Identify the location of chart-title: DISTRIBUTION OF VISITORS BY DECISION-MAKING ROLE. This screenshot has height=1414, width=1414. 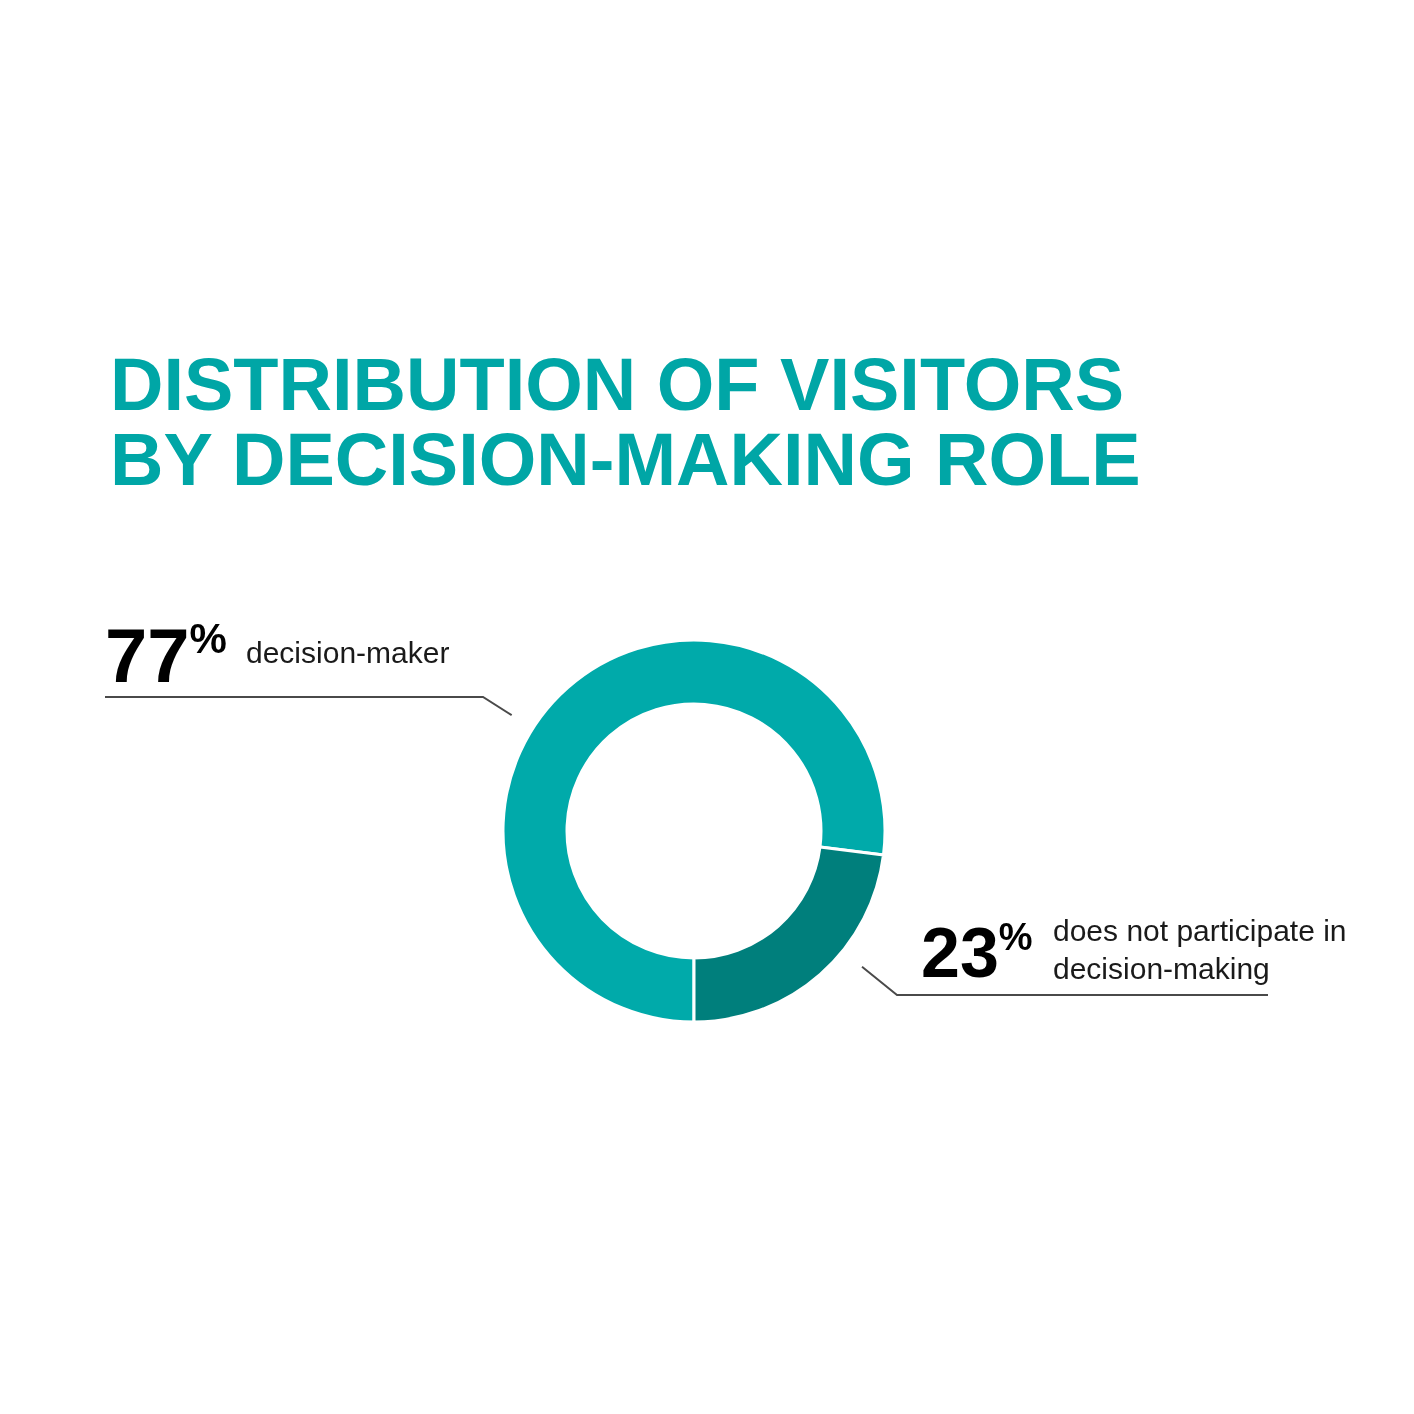
(627, 422).